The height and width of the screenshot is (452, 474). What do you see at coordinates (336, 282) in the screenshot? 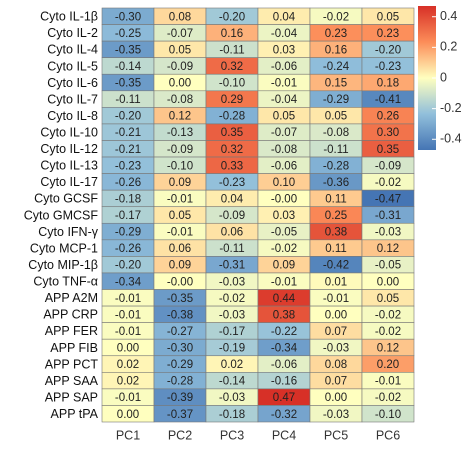
I see `cell-label: 0.01` at bounding box center [336, 282].